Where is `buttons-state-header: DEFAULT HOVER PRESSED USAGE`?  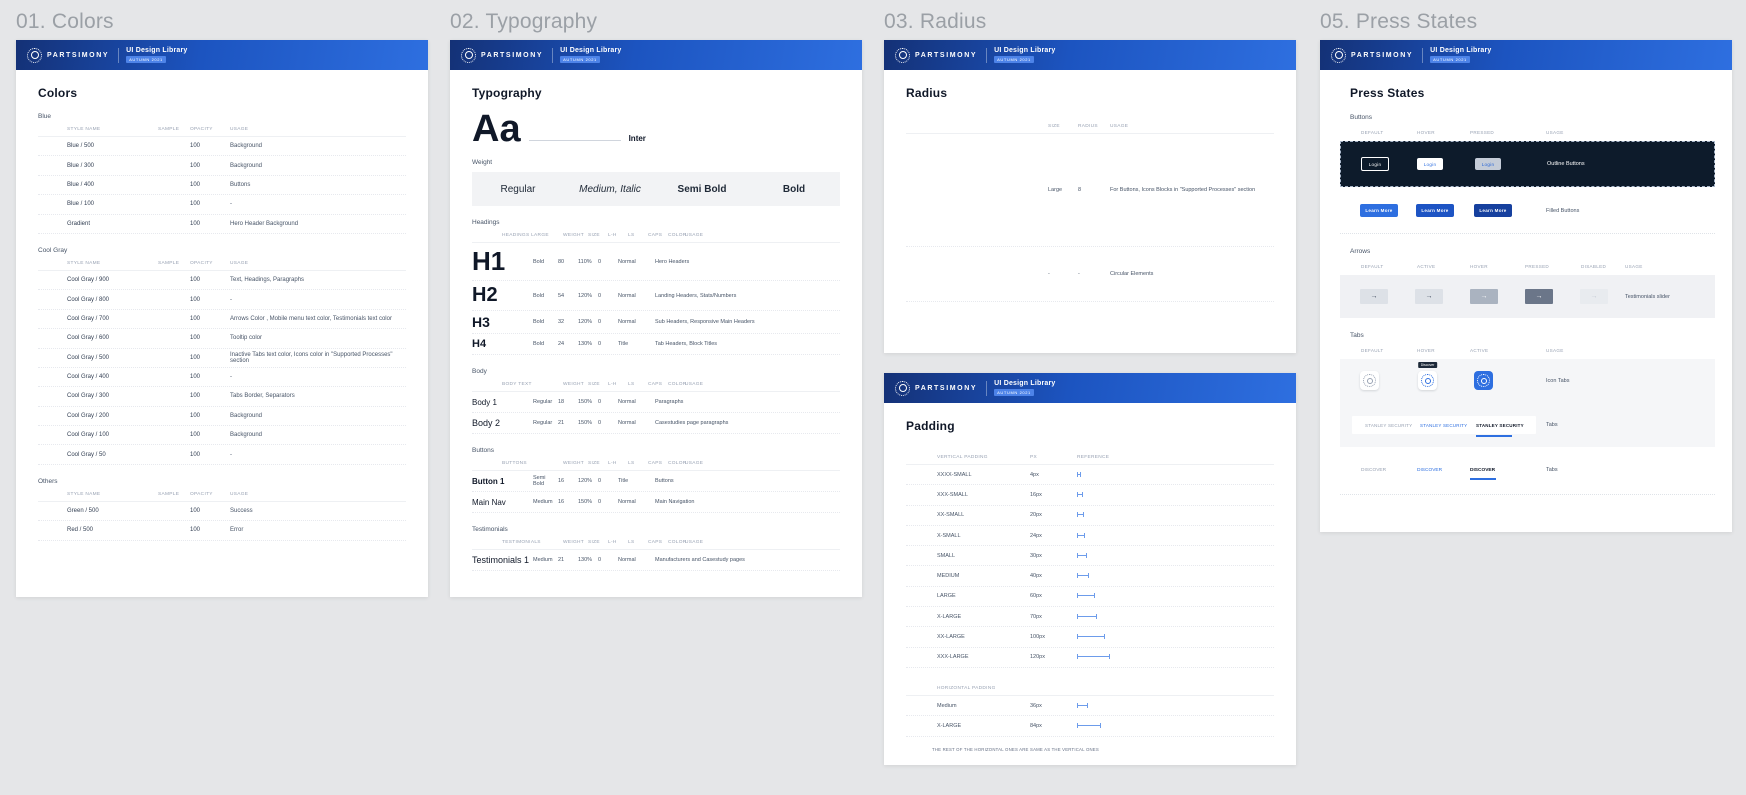 buttons-state-header: DEFAULT HOVER PRESSED USAGE is located at coordinates (1527, 132).